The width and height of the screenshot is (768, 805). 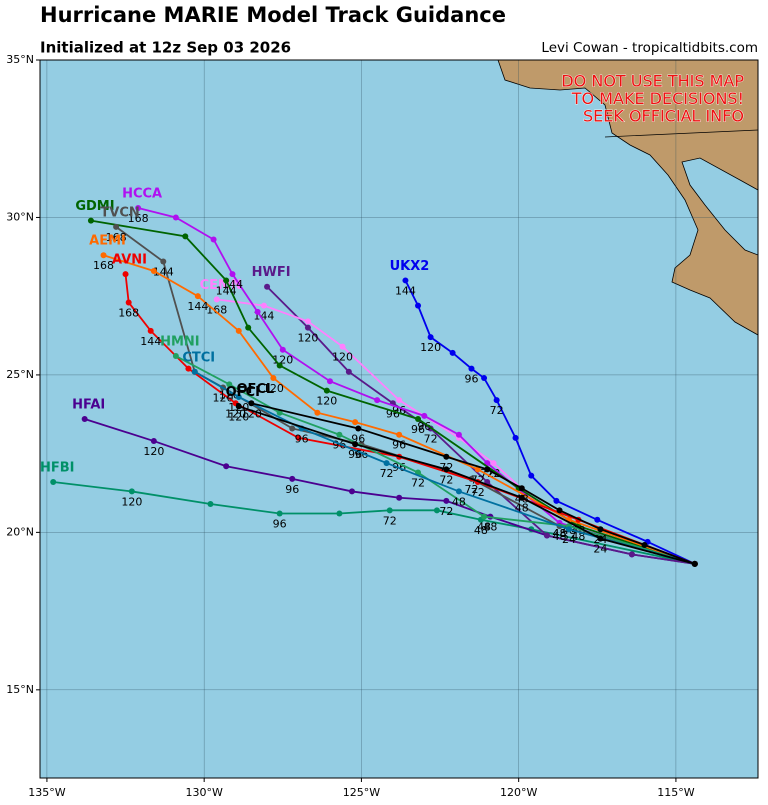 I want to click on warning-line: TO MAKE DECISIONS!, so click(x=657, y=98).